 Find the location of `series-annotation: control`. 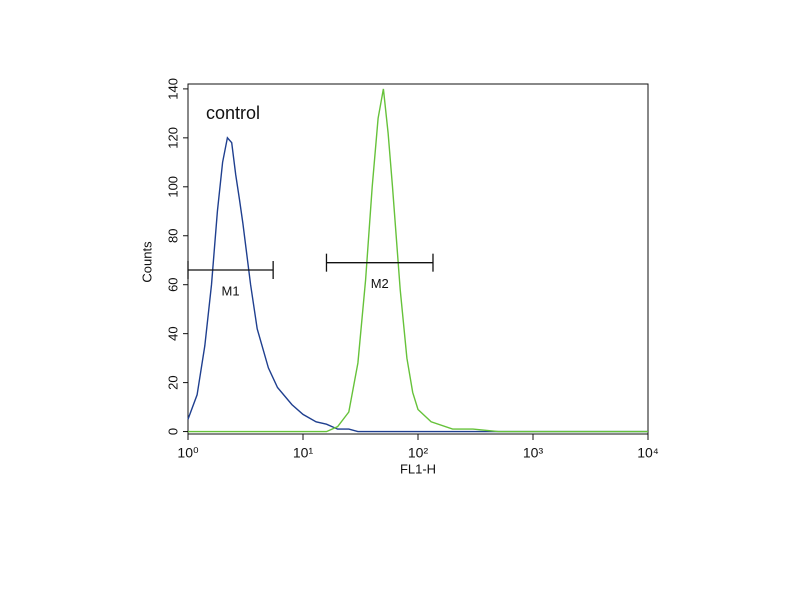

series-annotation: control is located at coordinates (233, 113).